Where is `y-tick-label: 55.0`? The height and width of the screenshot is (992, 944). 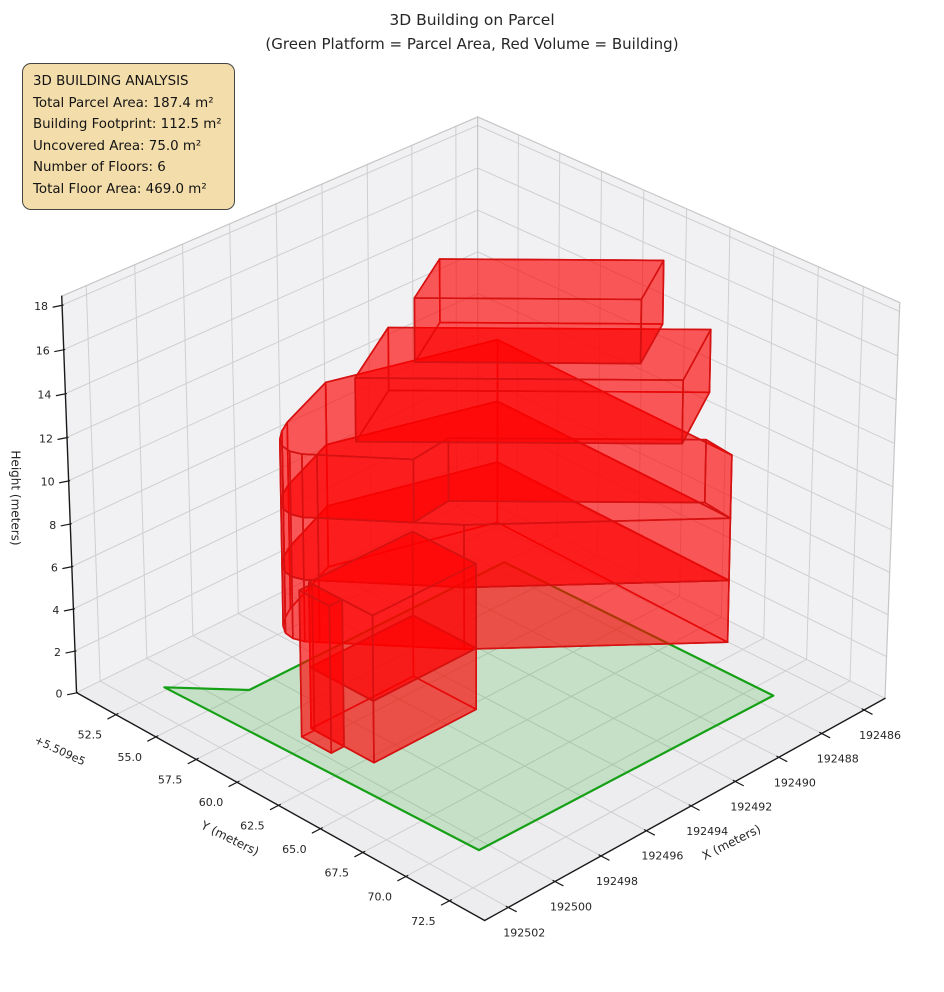 y-tick-label: 55.0 is located at coordinates (130, 757).